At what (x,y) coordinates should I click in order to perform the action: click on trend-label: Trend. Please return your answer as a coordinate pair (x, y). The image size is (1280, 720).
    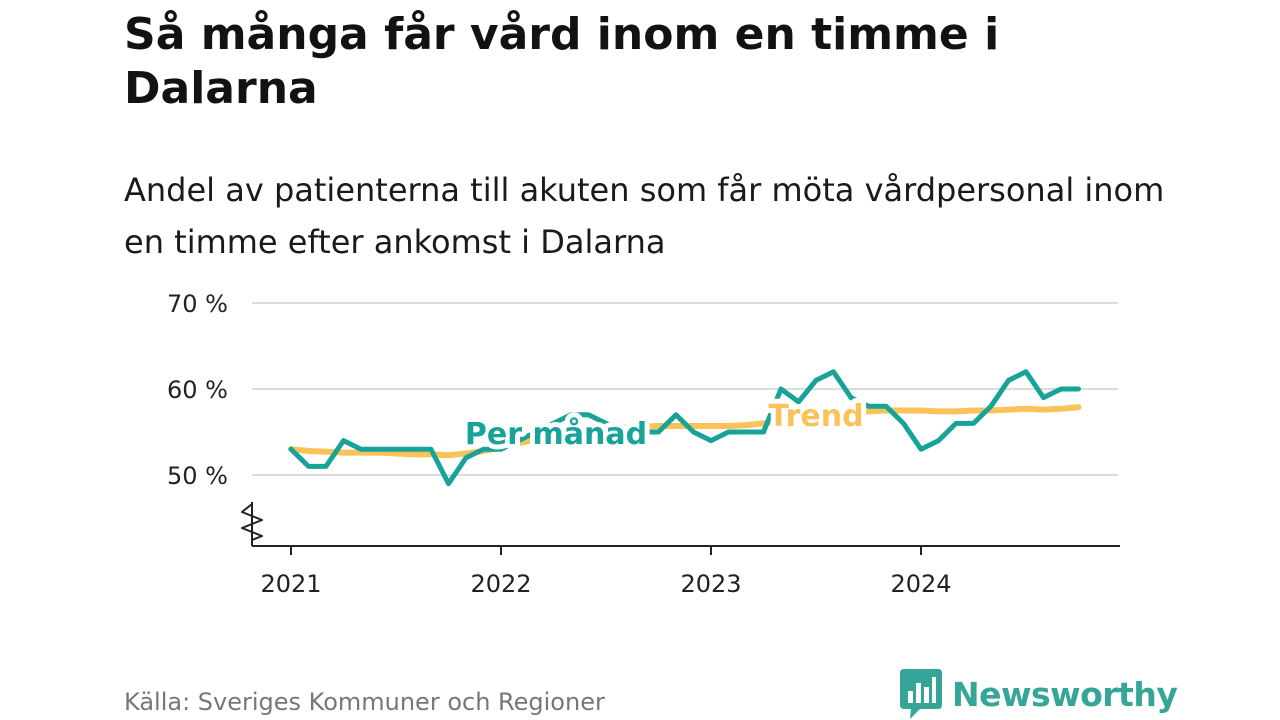
    Looking at the image, I should click on (815, 416).